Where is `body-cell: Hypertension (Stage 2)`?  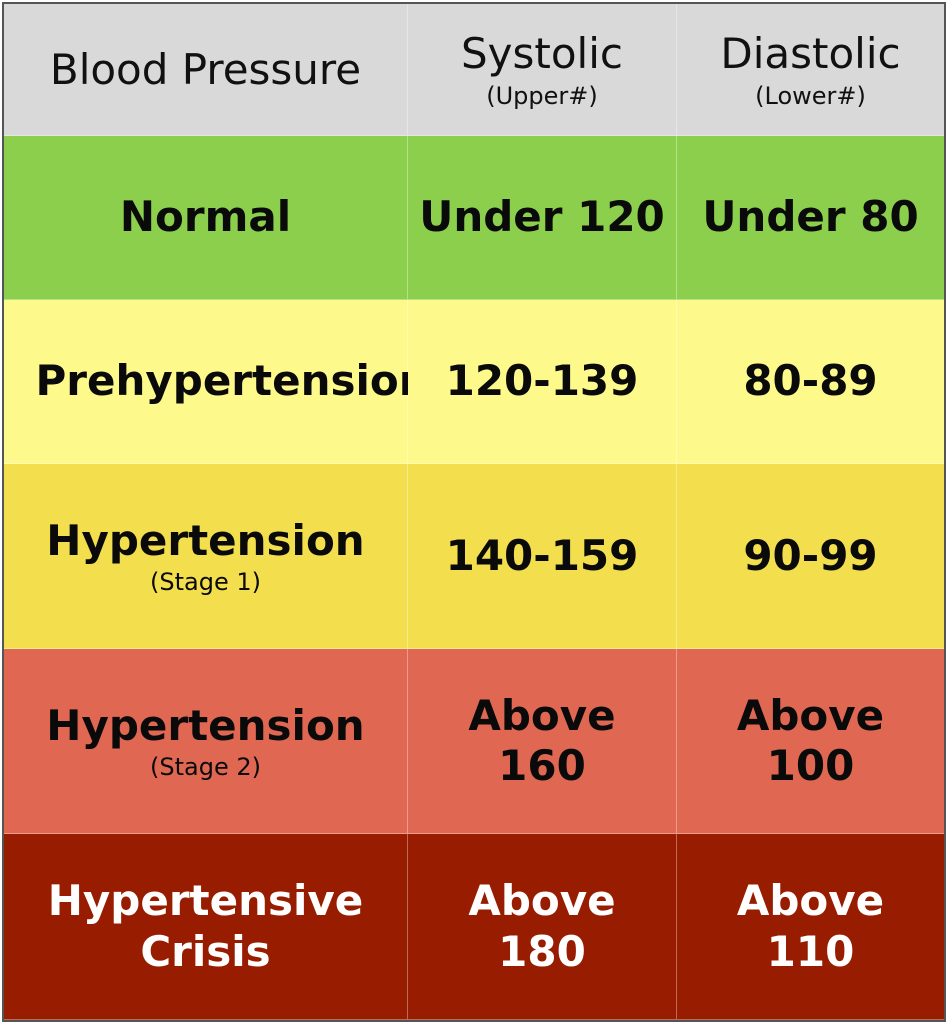 body-cell: Hypertension (Stage 2) is located at coordinates (206, 741).